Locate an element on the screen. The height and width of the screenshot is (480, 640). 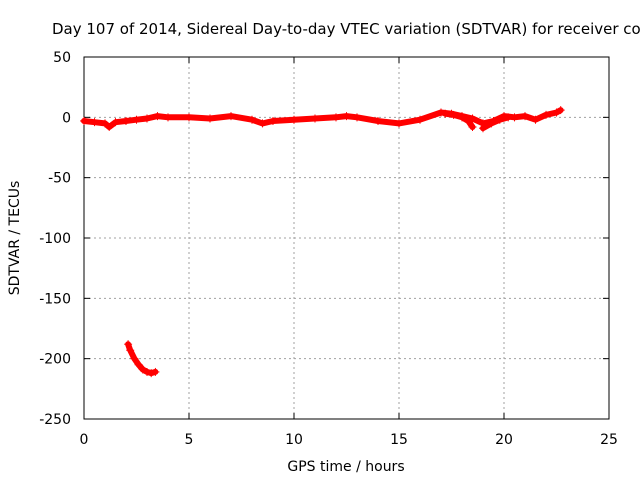
series-line-branch2 is located at coordinates (496, 123).